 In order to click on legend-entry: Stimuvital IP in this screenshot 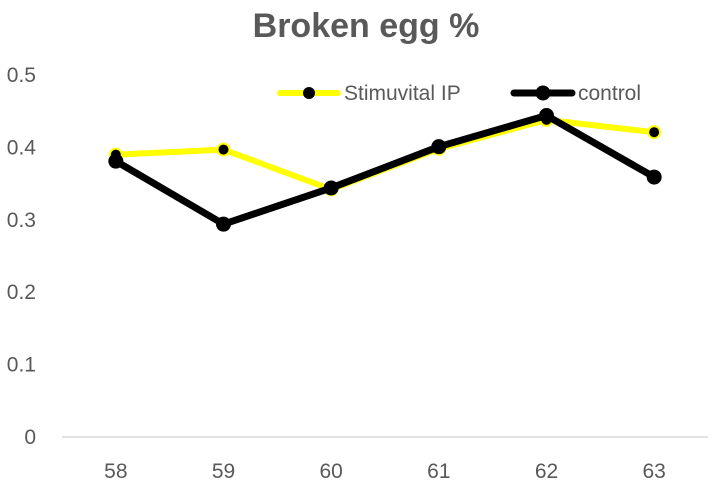, I will do `click(369, 93)`.